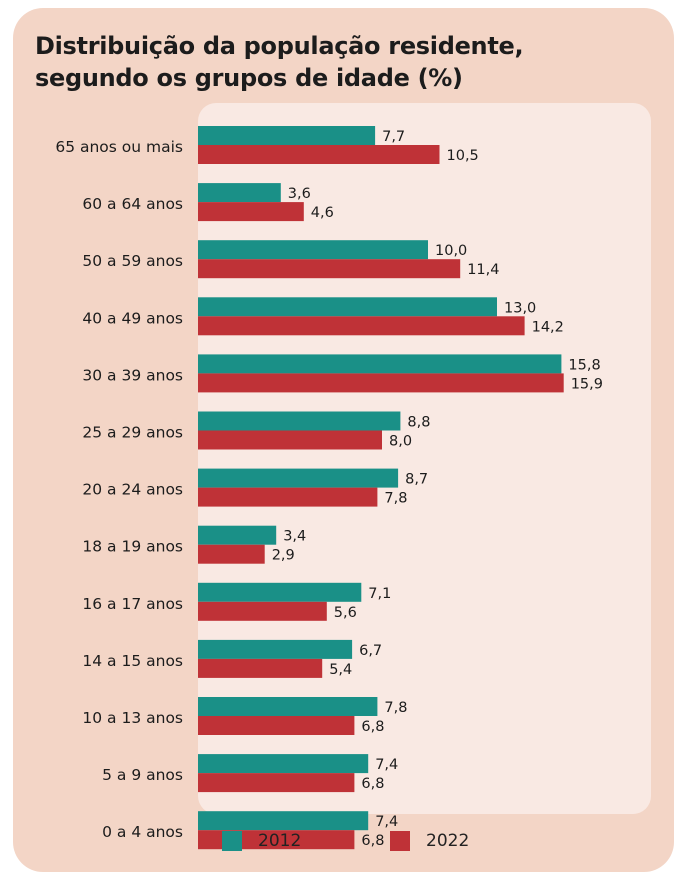 Image resolution: width=688 pixels, height=885 pixels. Describe the element at coordinates (345, 613) in the screenshot. I see `data-label-2022-16-a-17-anos: 5,6` at that location.